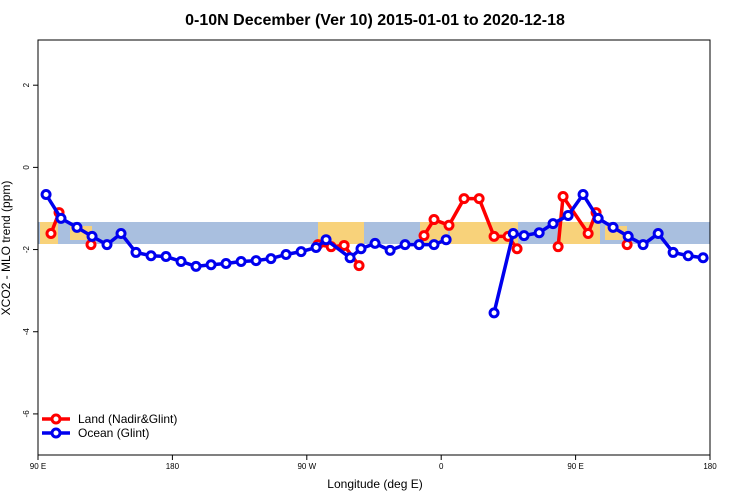 The height and width of the screenshot is (500, 750). I want to click on ocean-band, so click(374, 233).